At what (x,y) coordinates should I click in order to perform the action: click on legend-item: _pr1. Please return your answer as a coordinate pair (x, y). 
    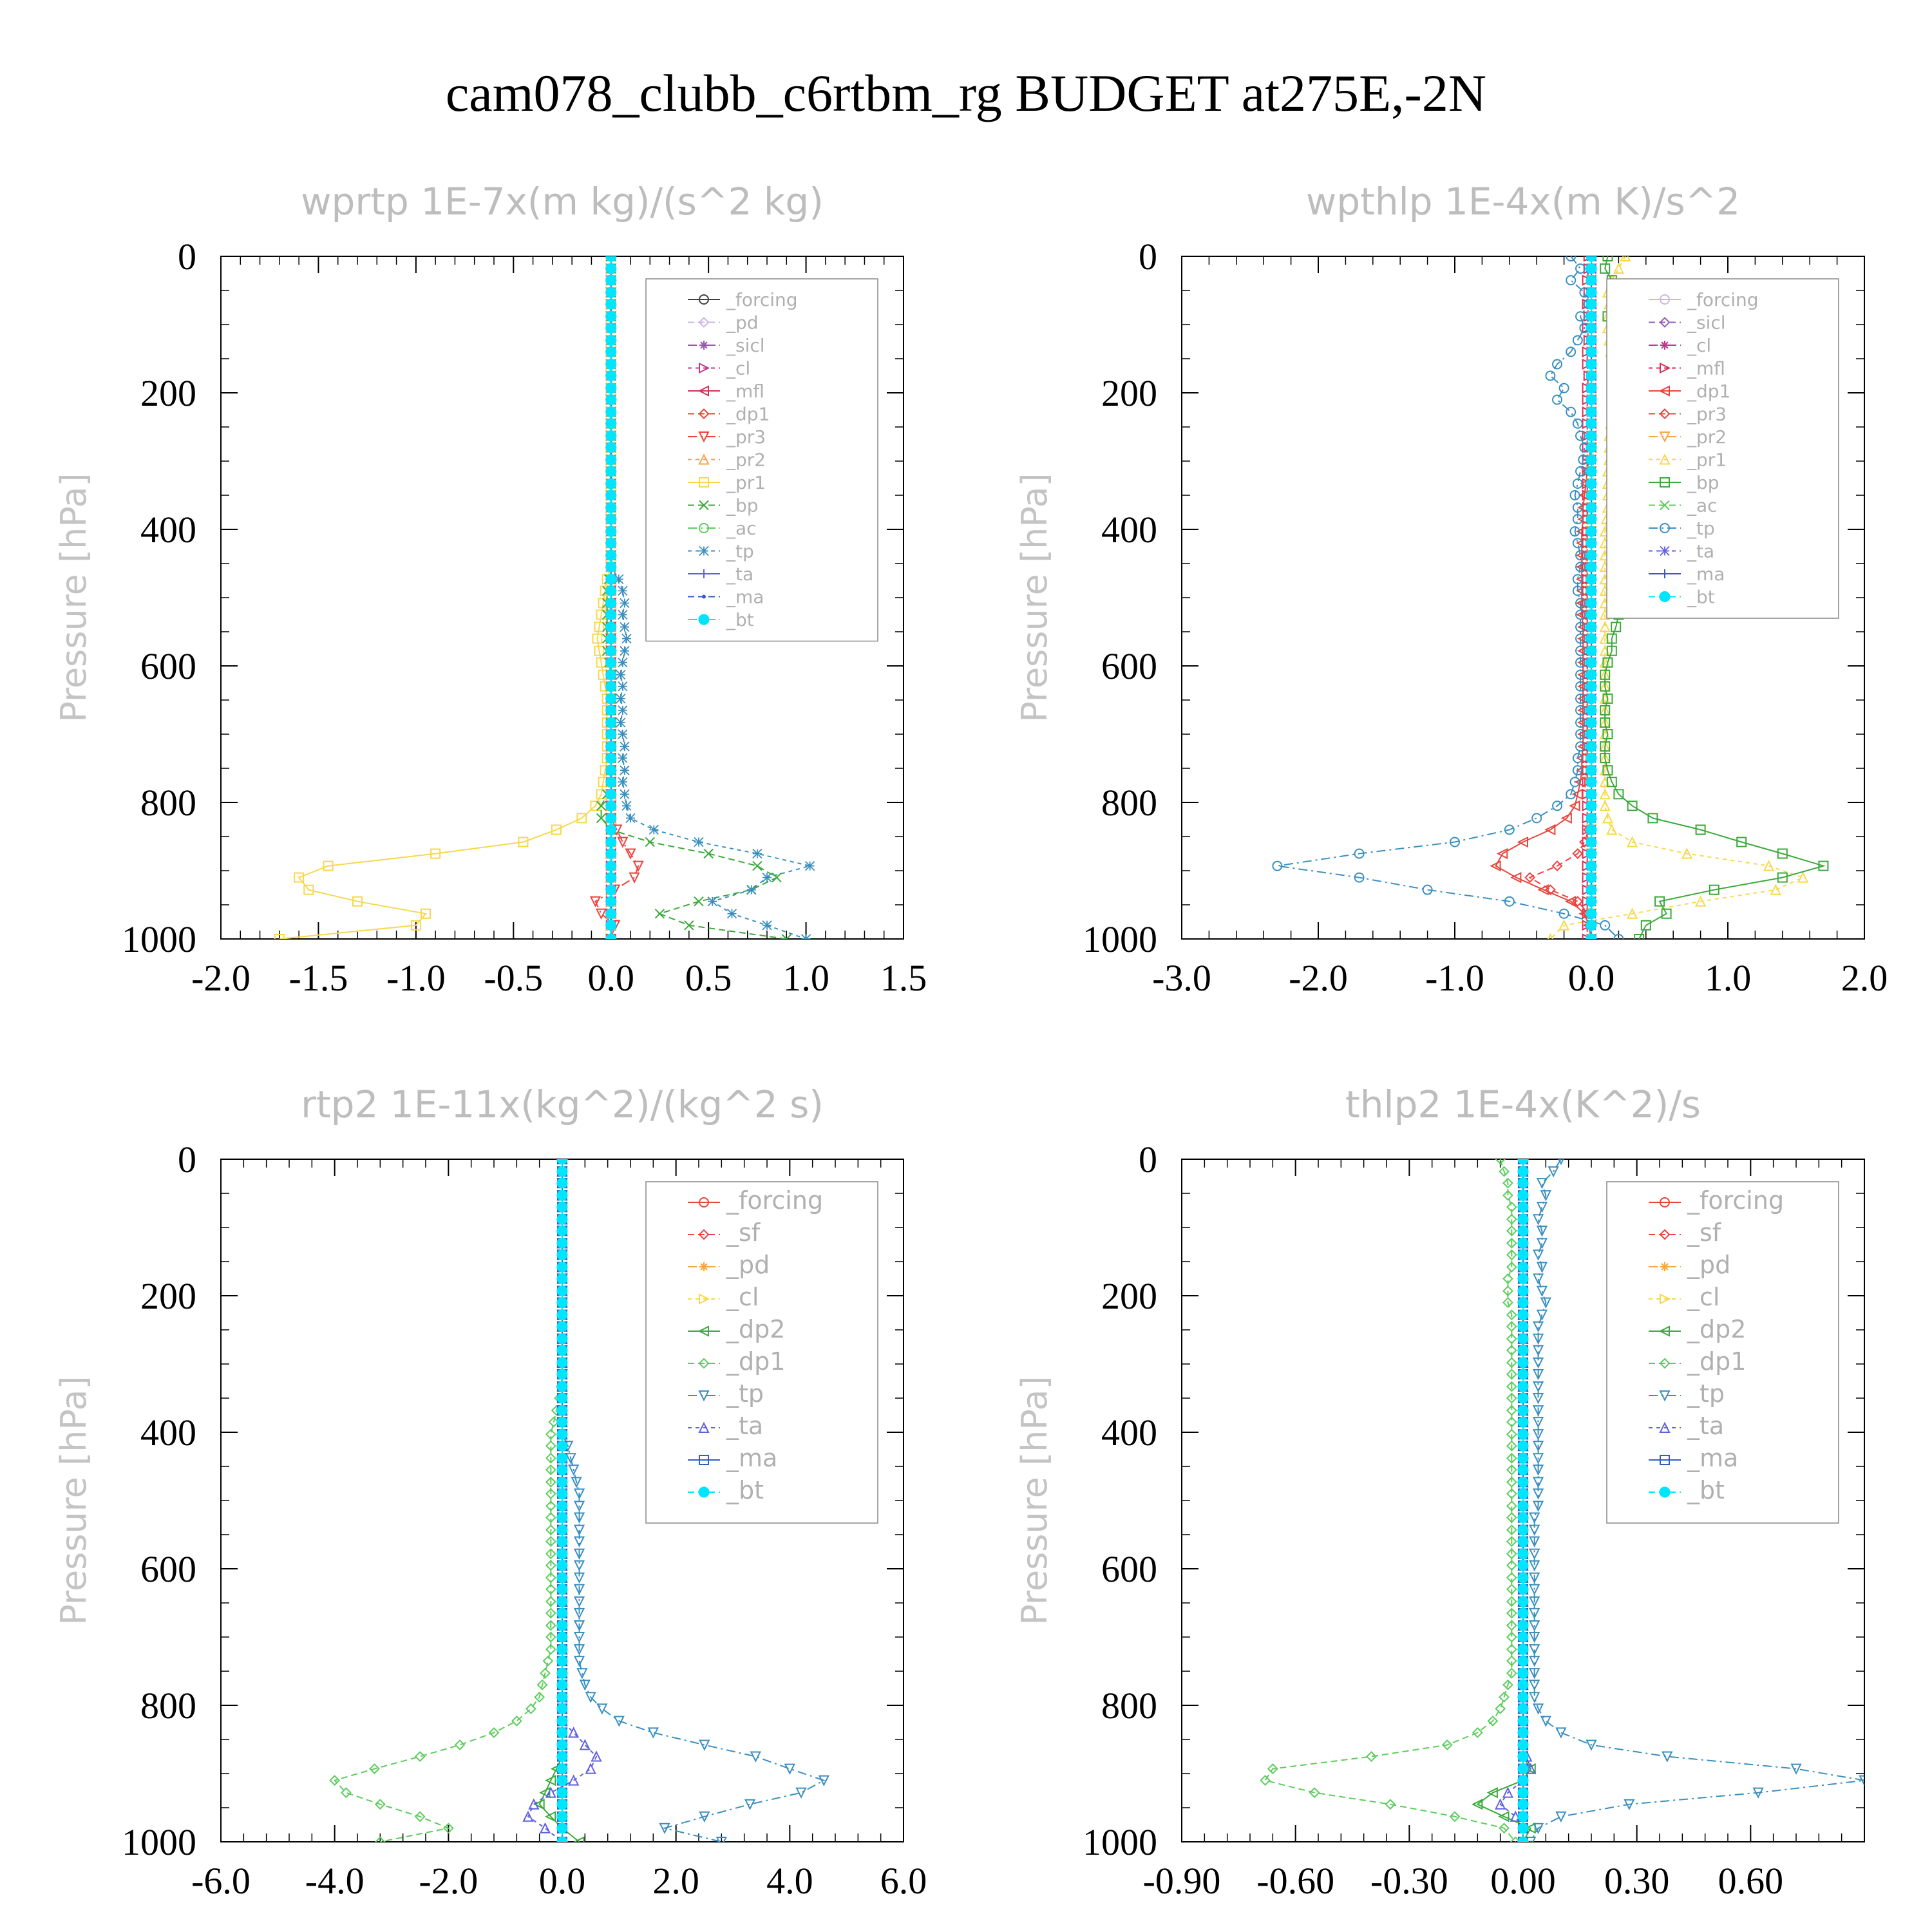
    Looking at the image, I should click on (727, 482).